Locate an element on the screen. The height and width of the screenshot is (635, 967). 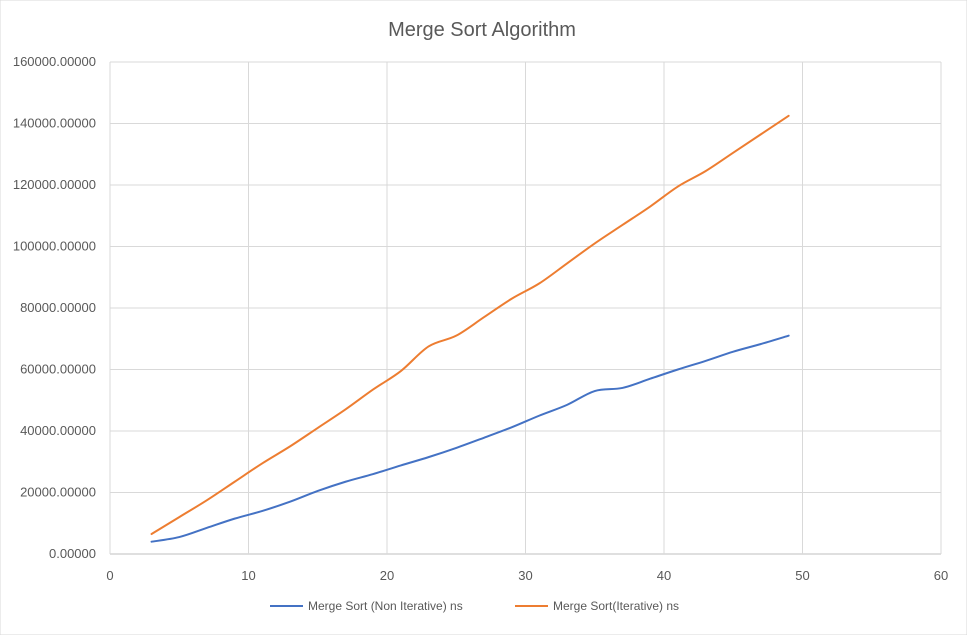
x-tick-label: 60 is located at coordinates (941, 575).